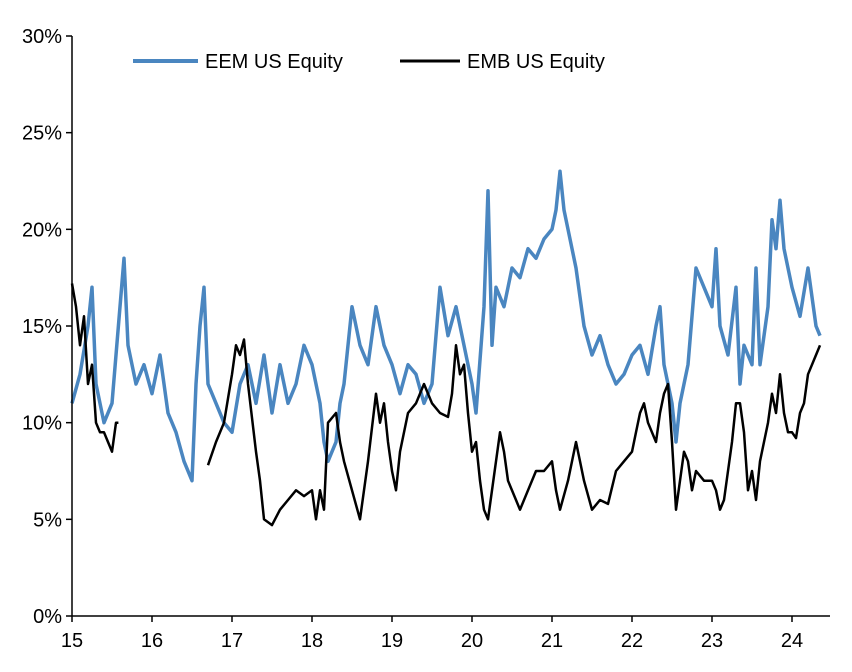 This screenshot has height=672, width=852. I want to click on legend-label-emb: EMB US Equity, so click(536, 62).